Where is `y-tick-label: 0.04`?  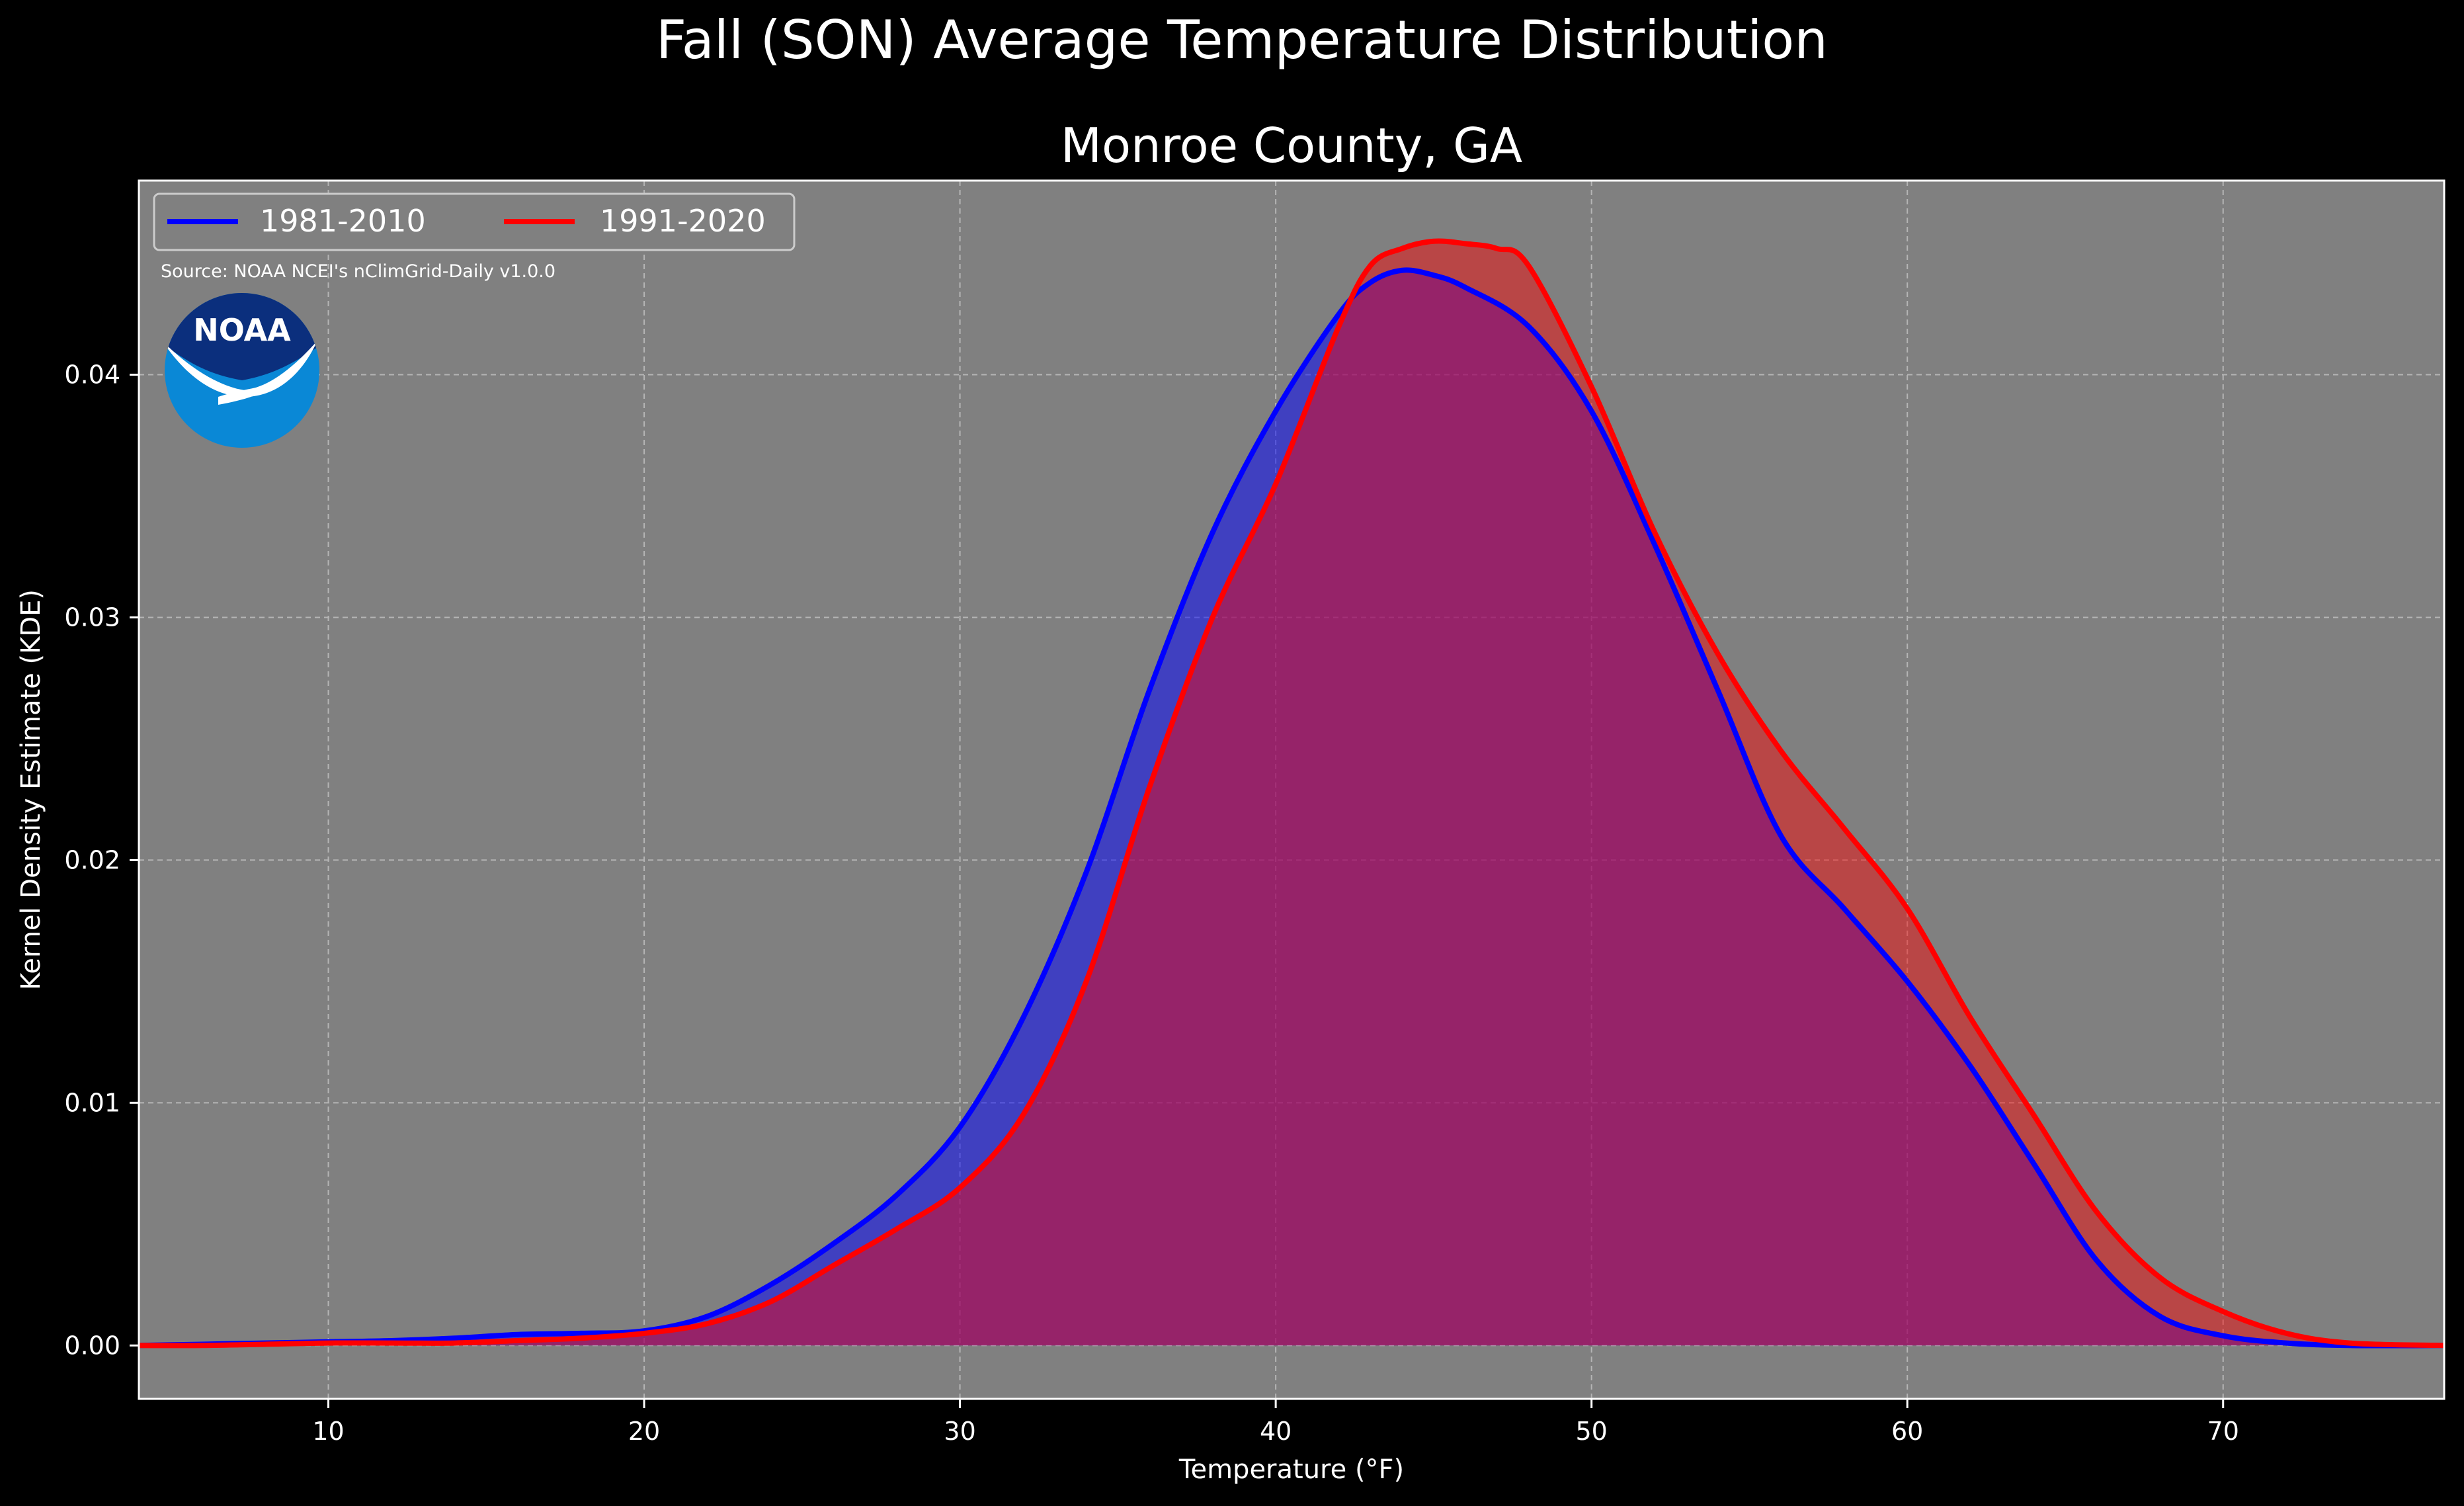 y-tick-label: 0.04 is located at coordinates (92, 375).